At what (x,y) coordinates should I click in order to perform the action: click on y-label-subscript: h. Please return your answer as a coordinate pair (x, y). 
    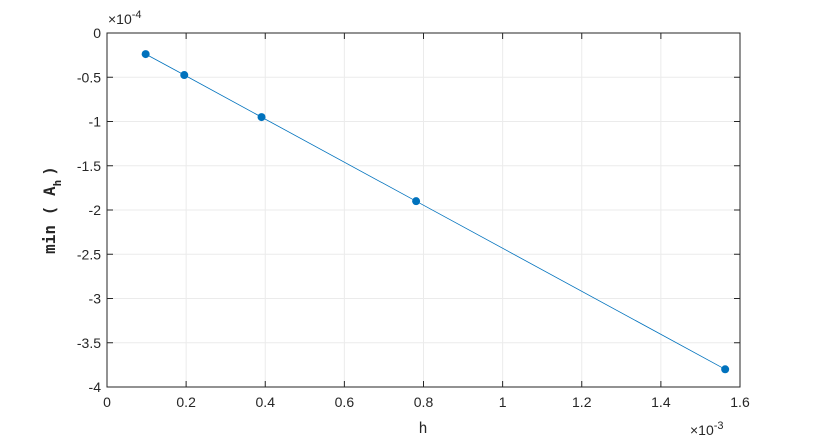
    Looking at the image, I should click on (57, 183).